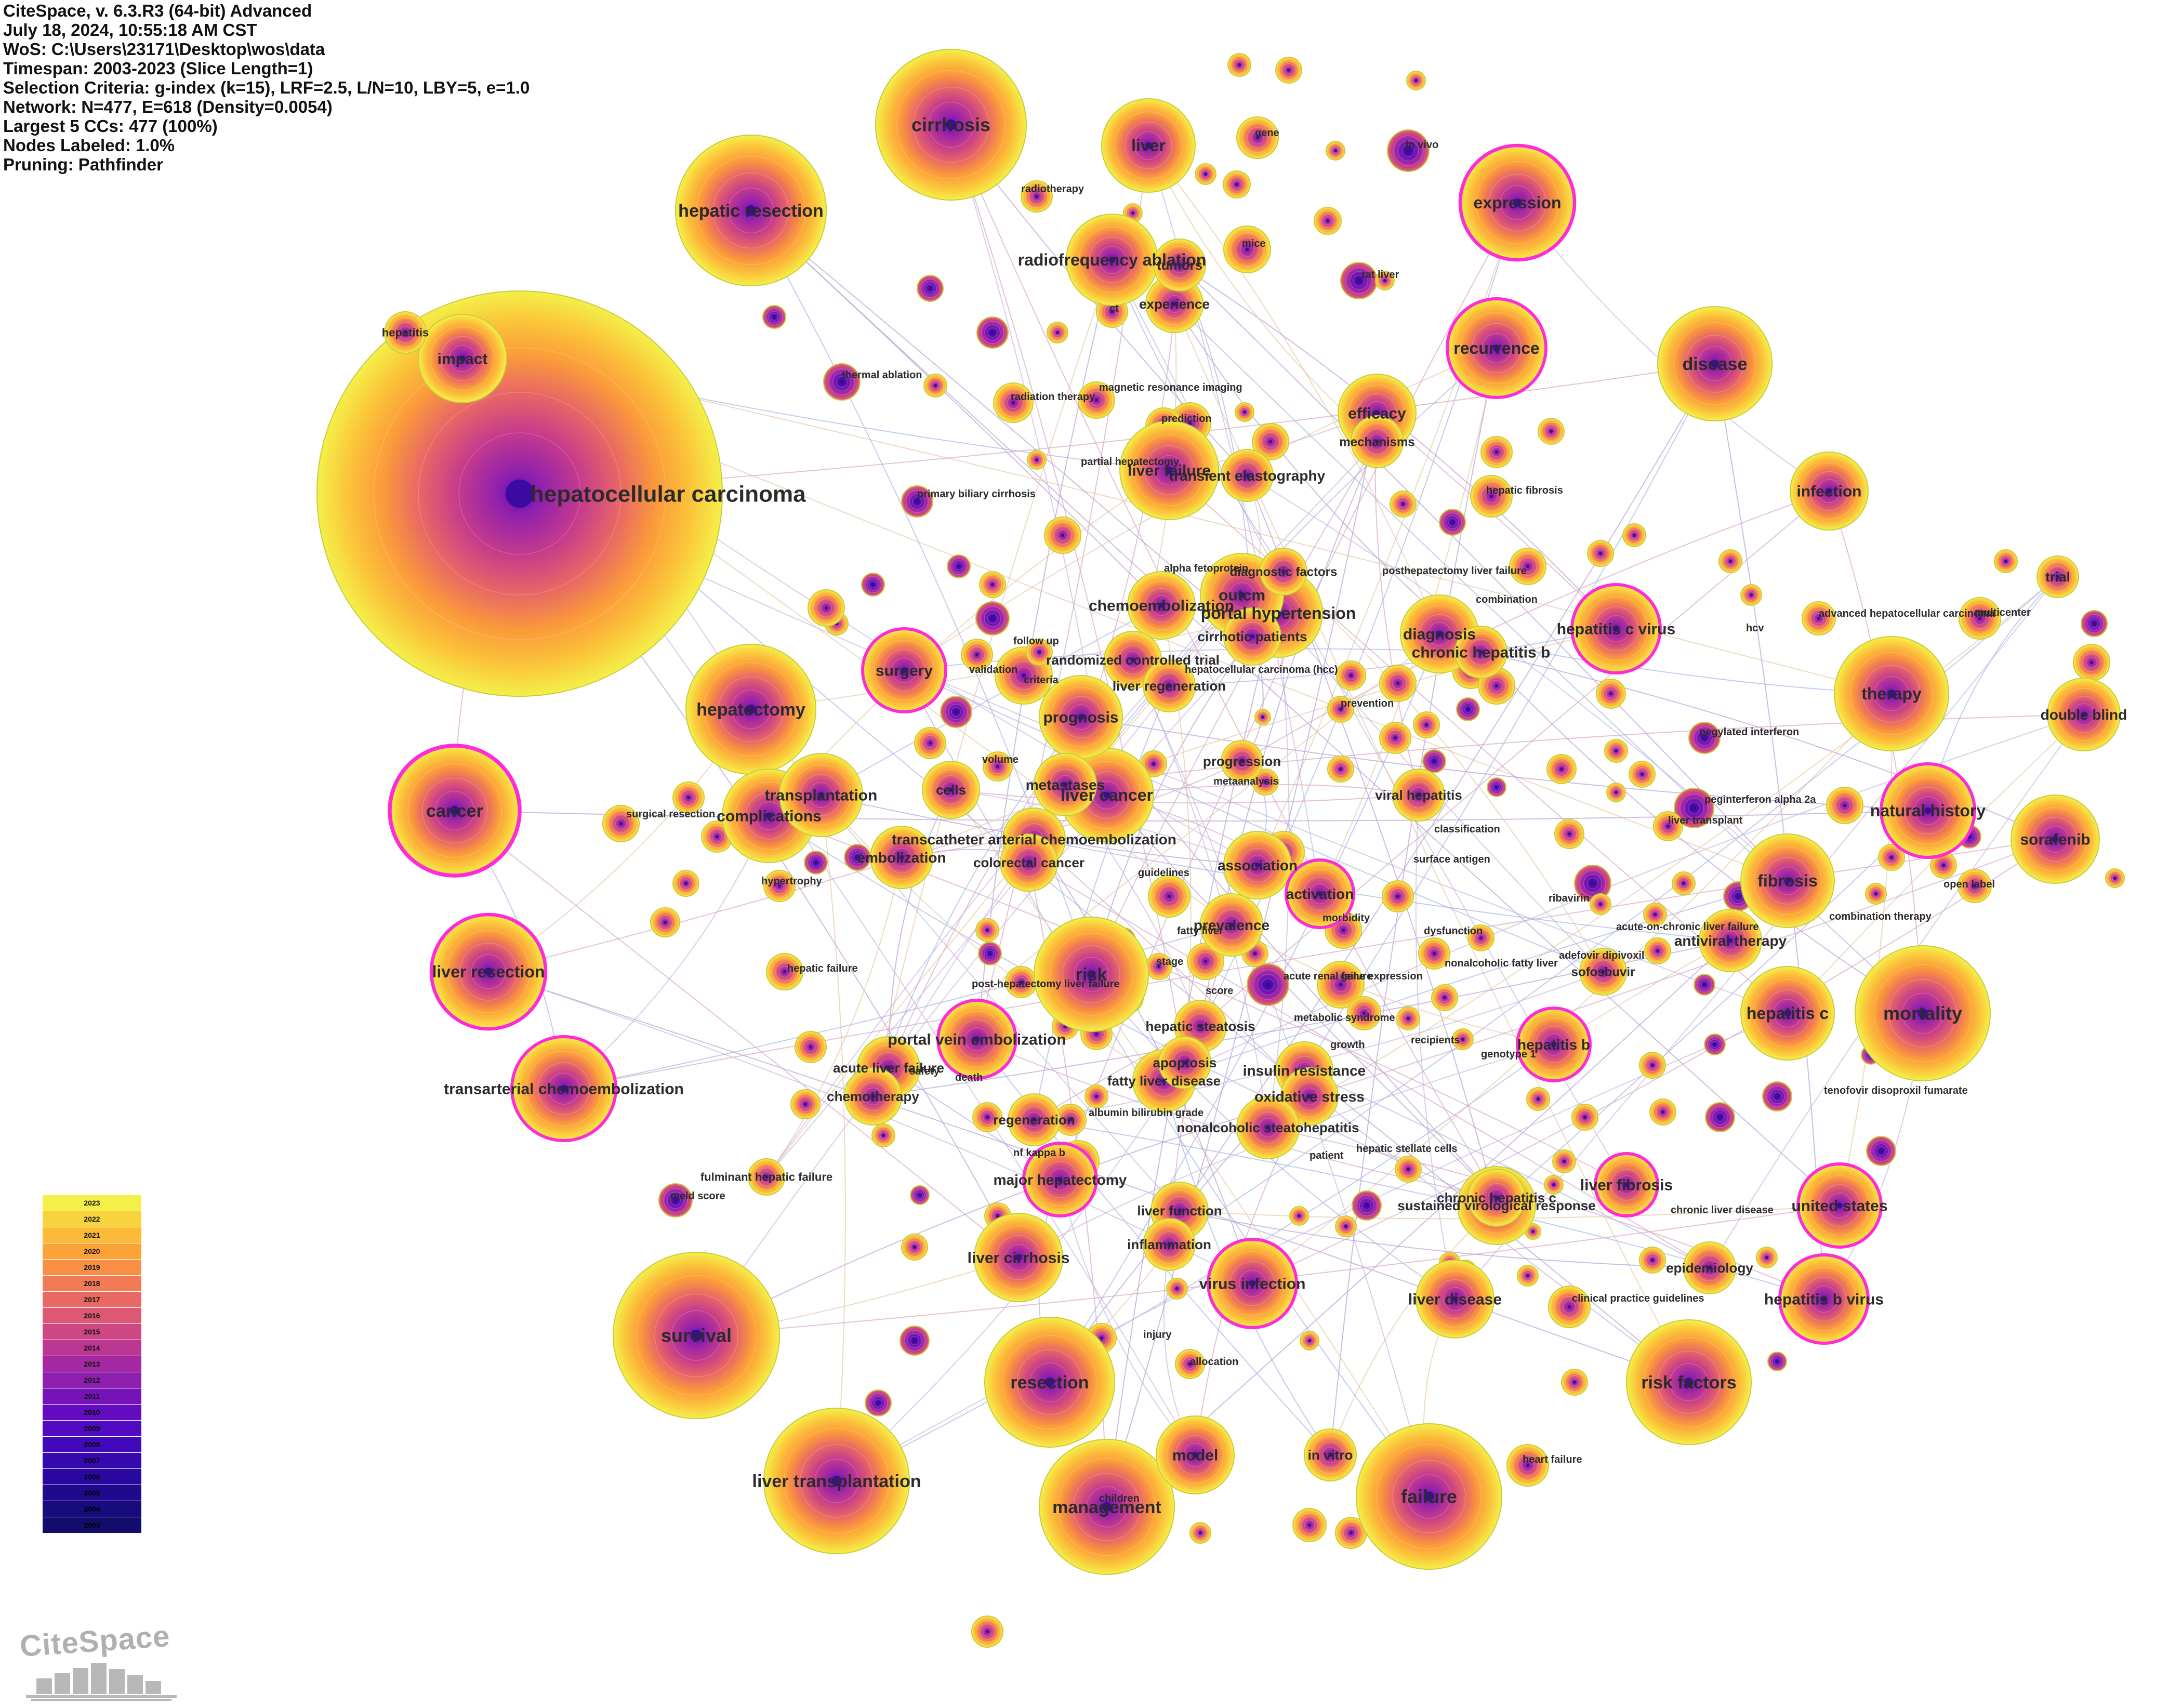  Describe the element at coordinates (1060, 1180) in the screenshot. I see `node-label: major hepatectomy` at that location.